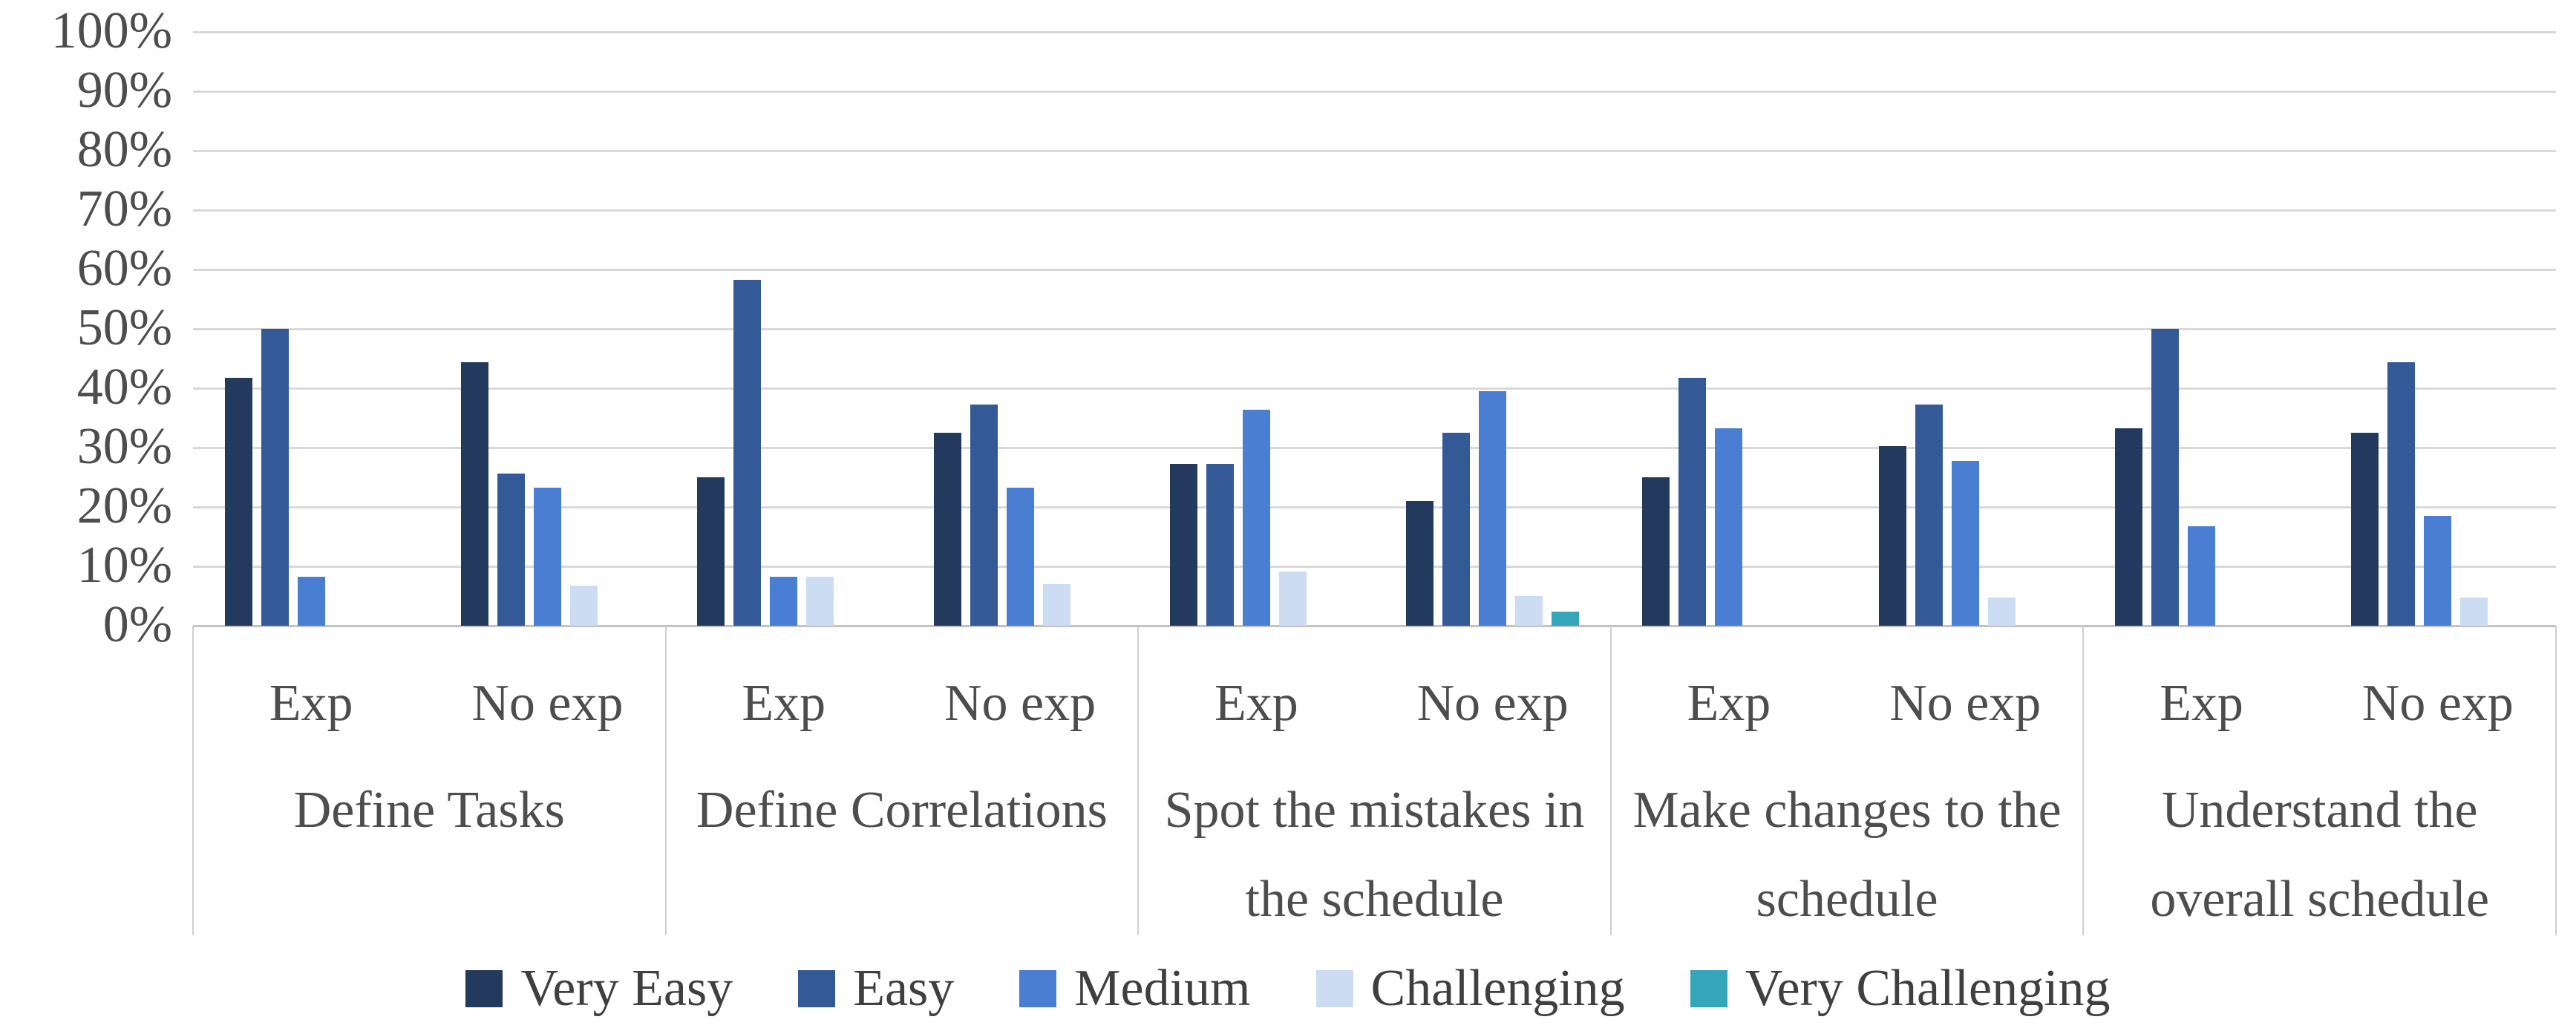 This screenshot has height=1034, width=2576. Describe the element at coordinates (124, 328) in the screenshot. I see `y-tick-label: 50%` at that location.